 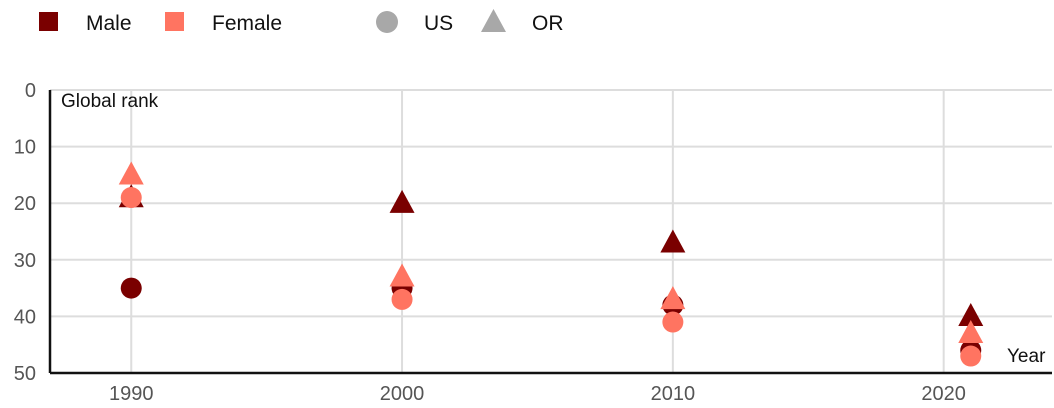 I want to click on x-tick-label: 2010, so click(x=673, y=394).